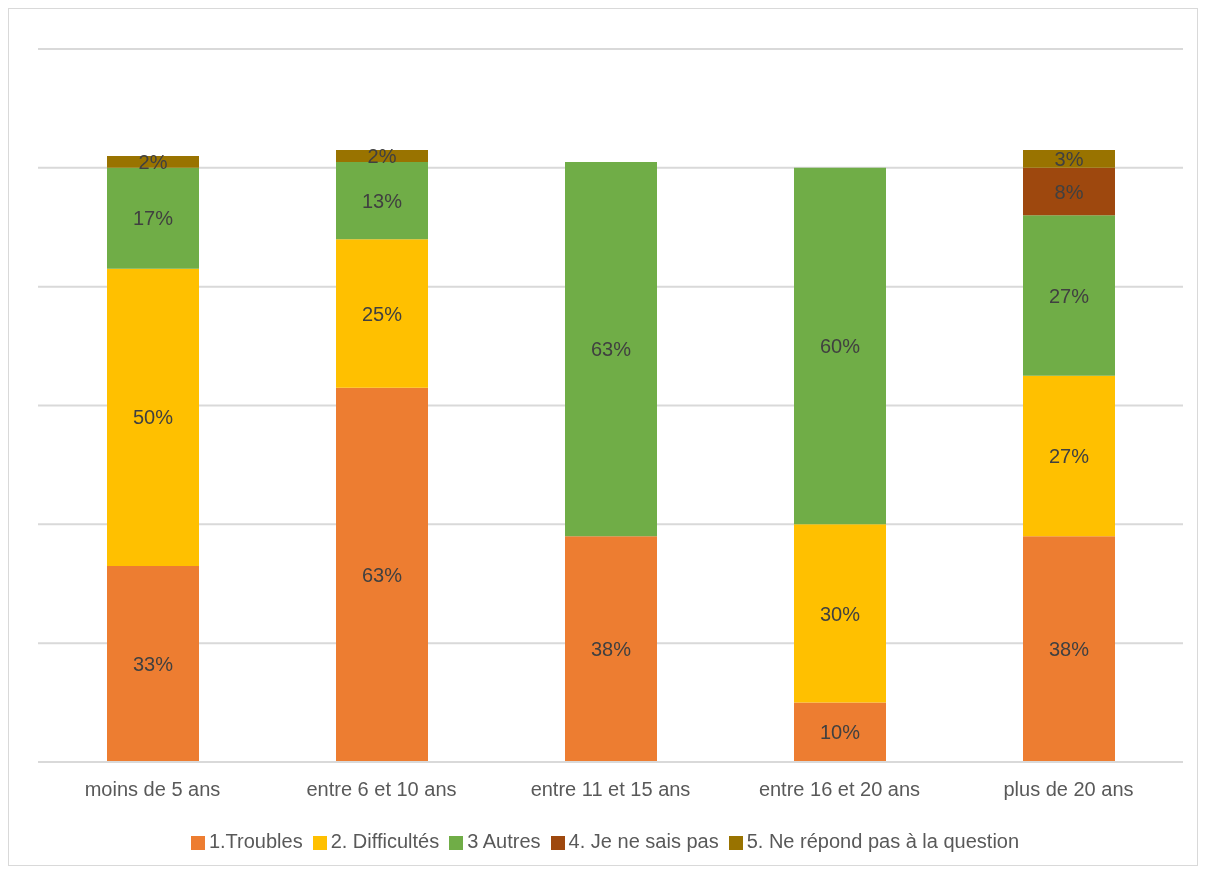  I want to click on x-tick-label: plus de 20 ans, so click(1068, 789).